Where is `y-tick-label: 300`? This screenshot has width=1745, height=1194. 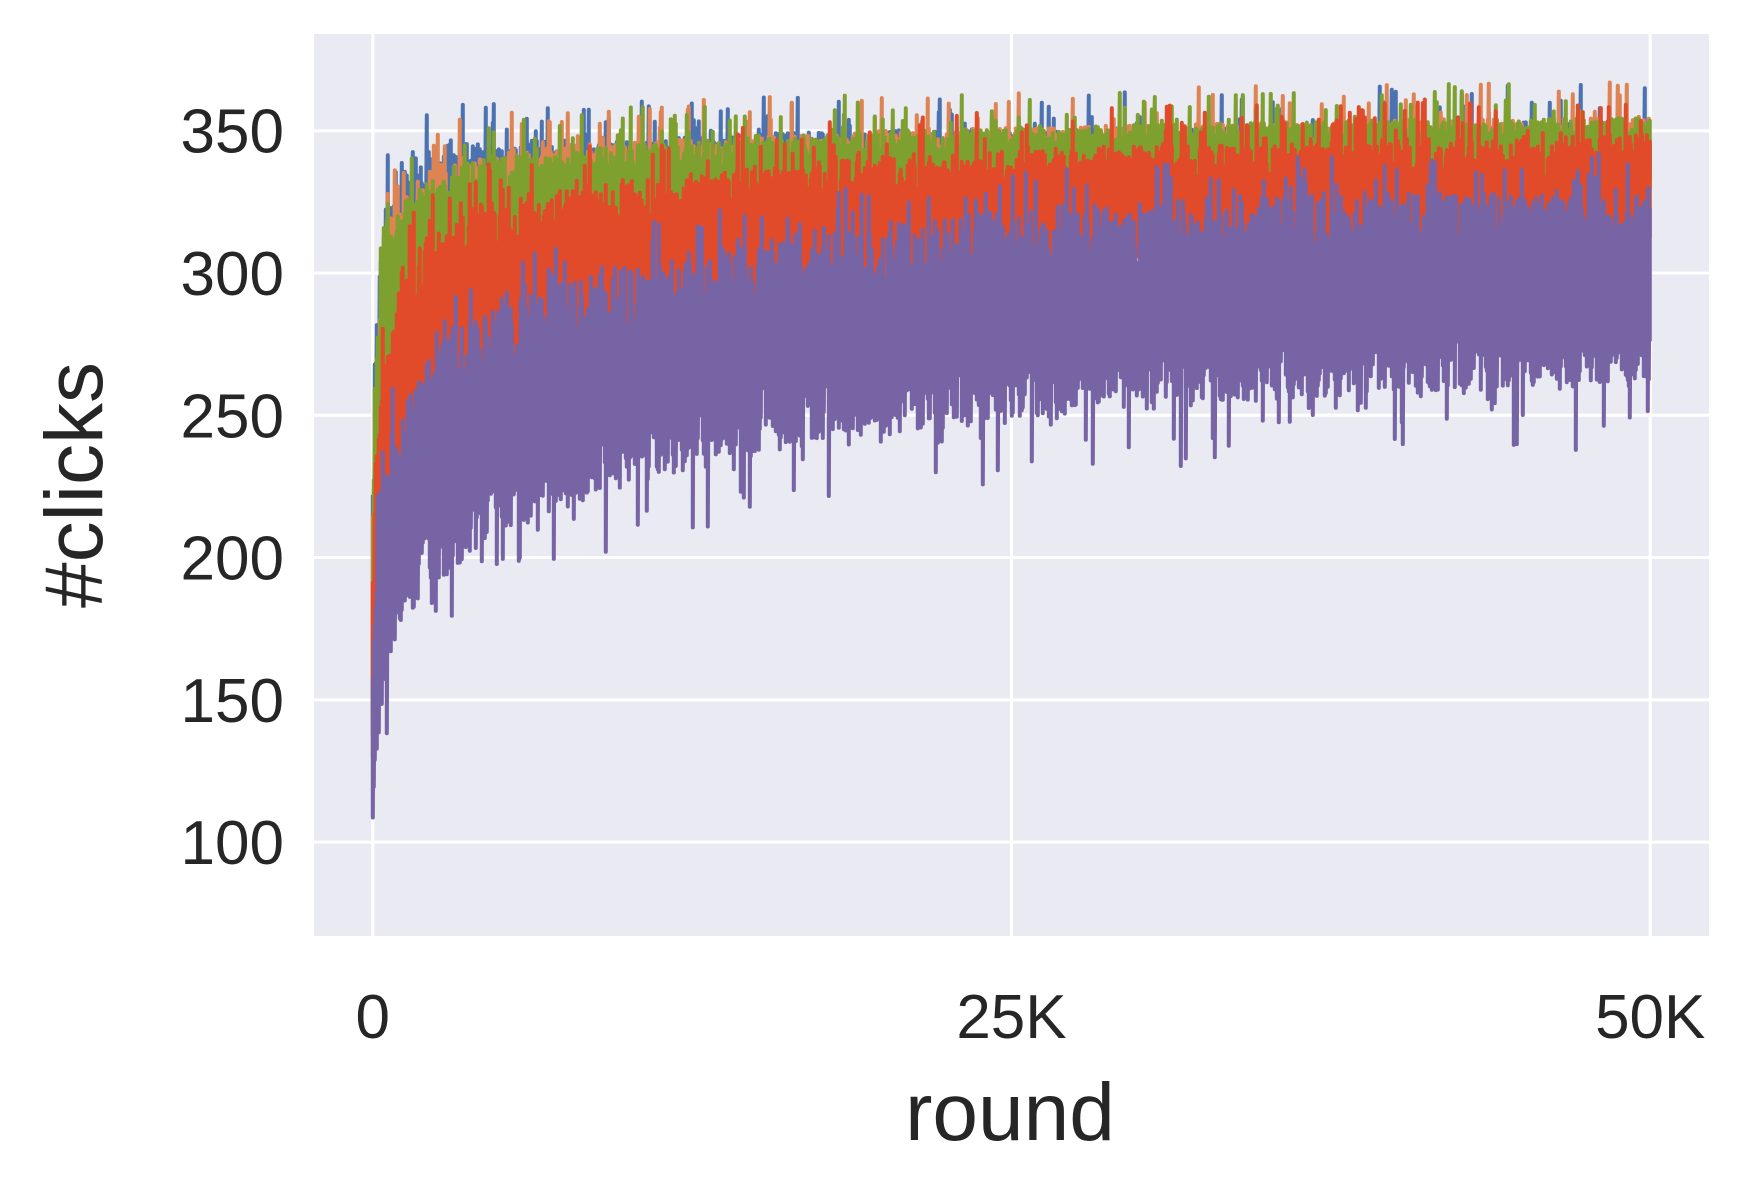 y-tick-label: 300 is located at coordinates (232, 274).